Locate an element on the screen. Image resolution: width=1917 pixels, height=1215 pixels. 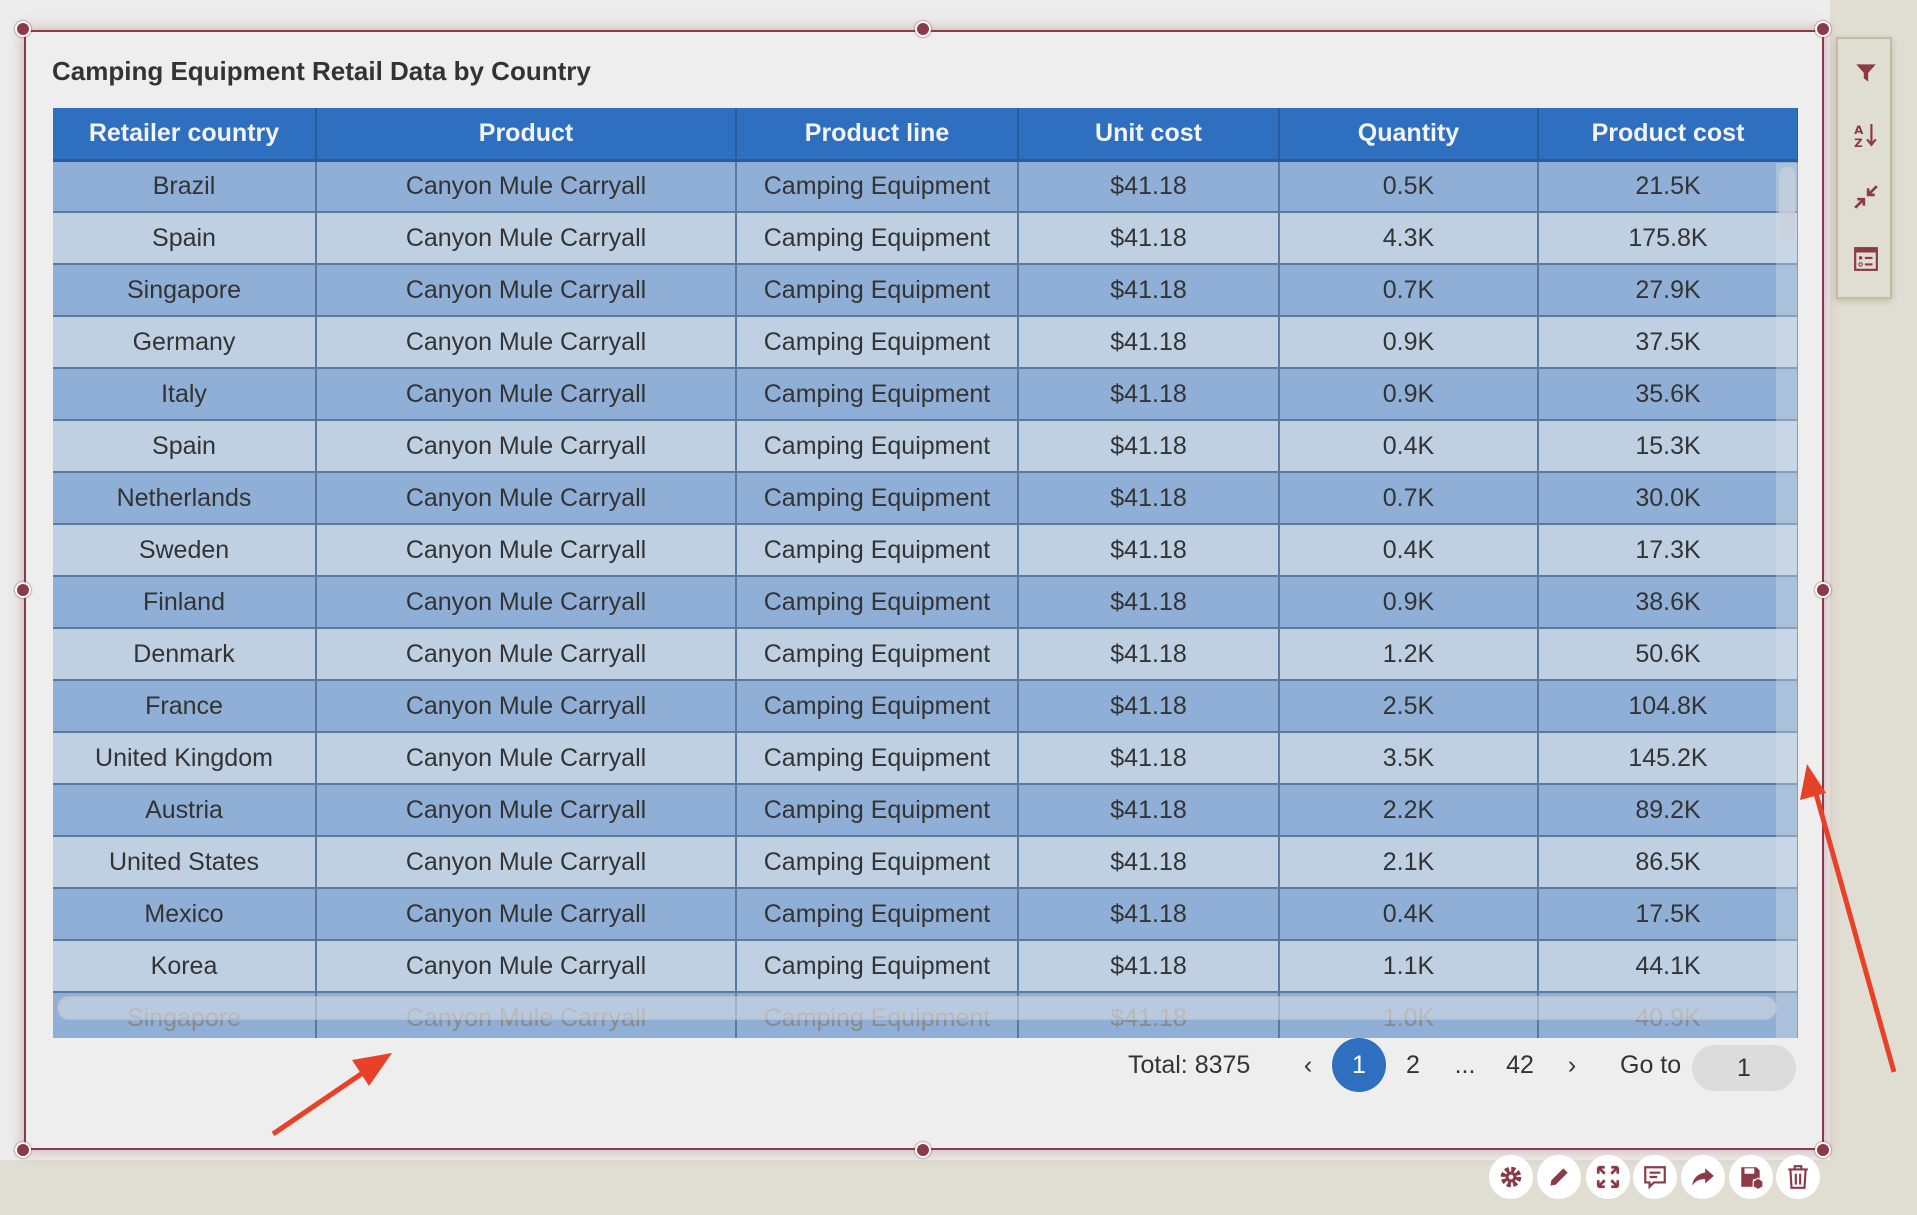
cell-quantity: 1.2K is located at coordinates (1409, 654).